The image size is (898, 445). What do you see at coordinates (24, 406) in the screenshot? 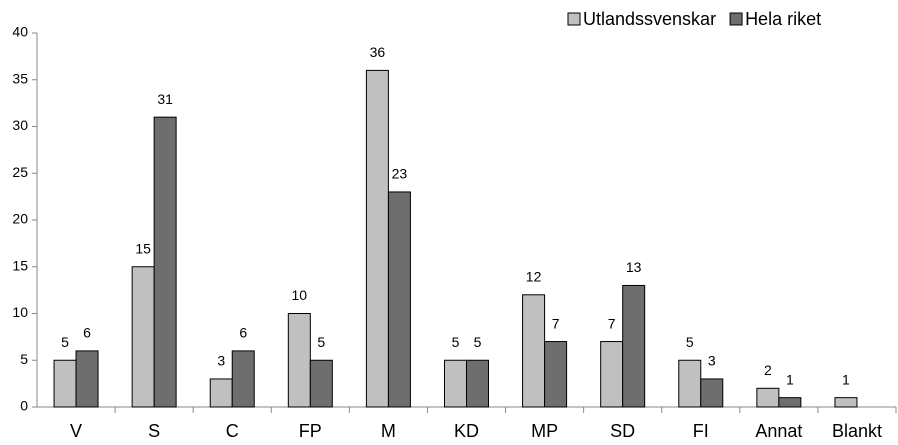
I see `y-tick-label: 0` at bounding box center [24, 406].